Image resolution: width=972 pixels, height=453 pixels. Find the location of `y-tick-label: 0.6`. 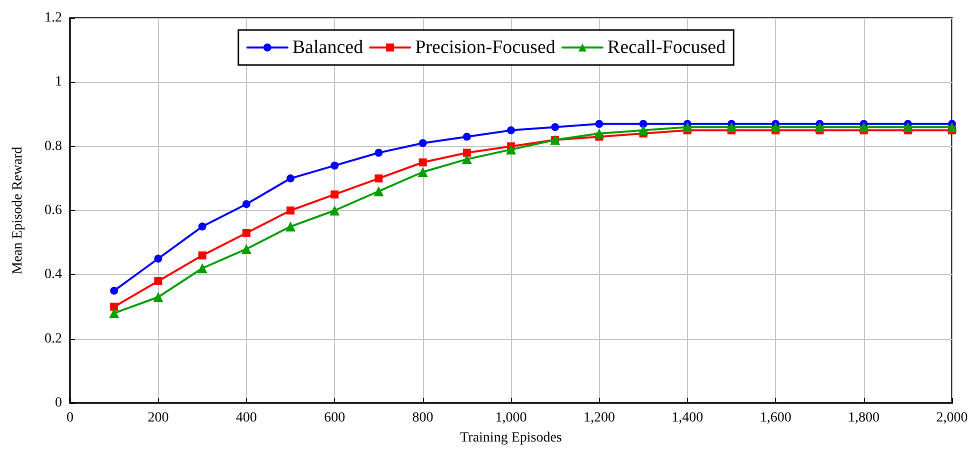

y-tick-label: 0.6 is located at coordinates (53, 210).